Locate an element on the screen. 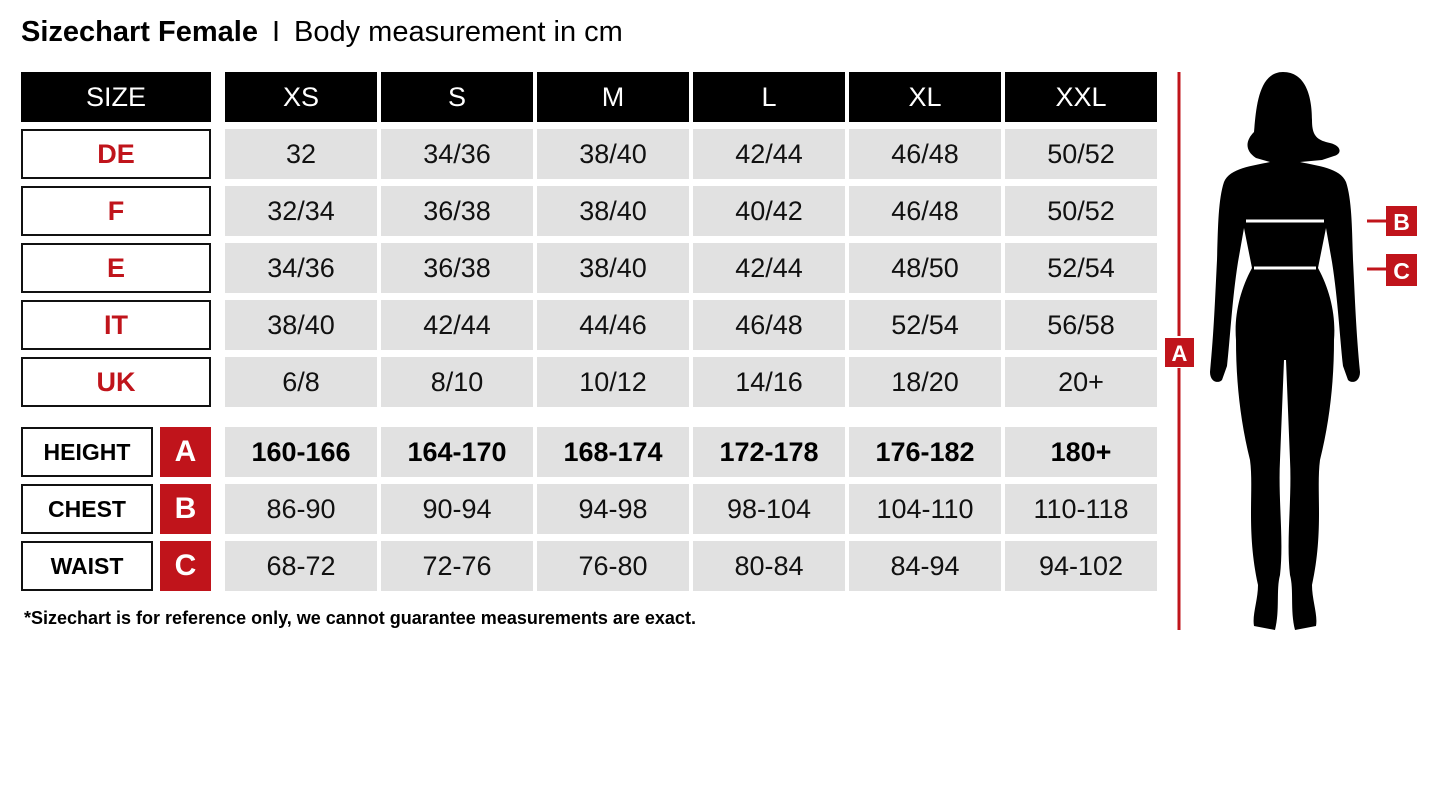 The image size is (1441, 795). waist-marker-label: C is located at coordinates (1401, 271).